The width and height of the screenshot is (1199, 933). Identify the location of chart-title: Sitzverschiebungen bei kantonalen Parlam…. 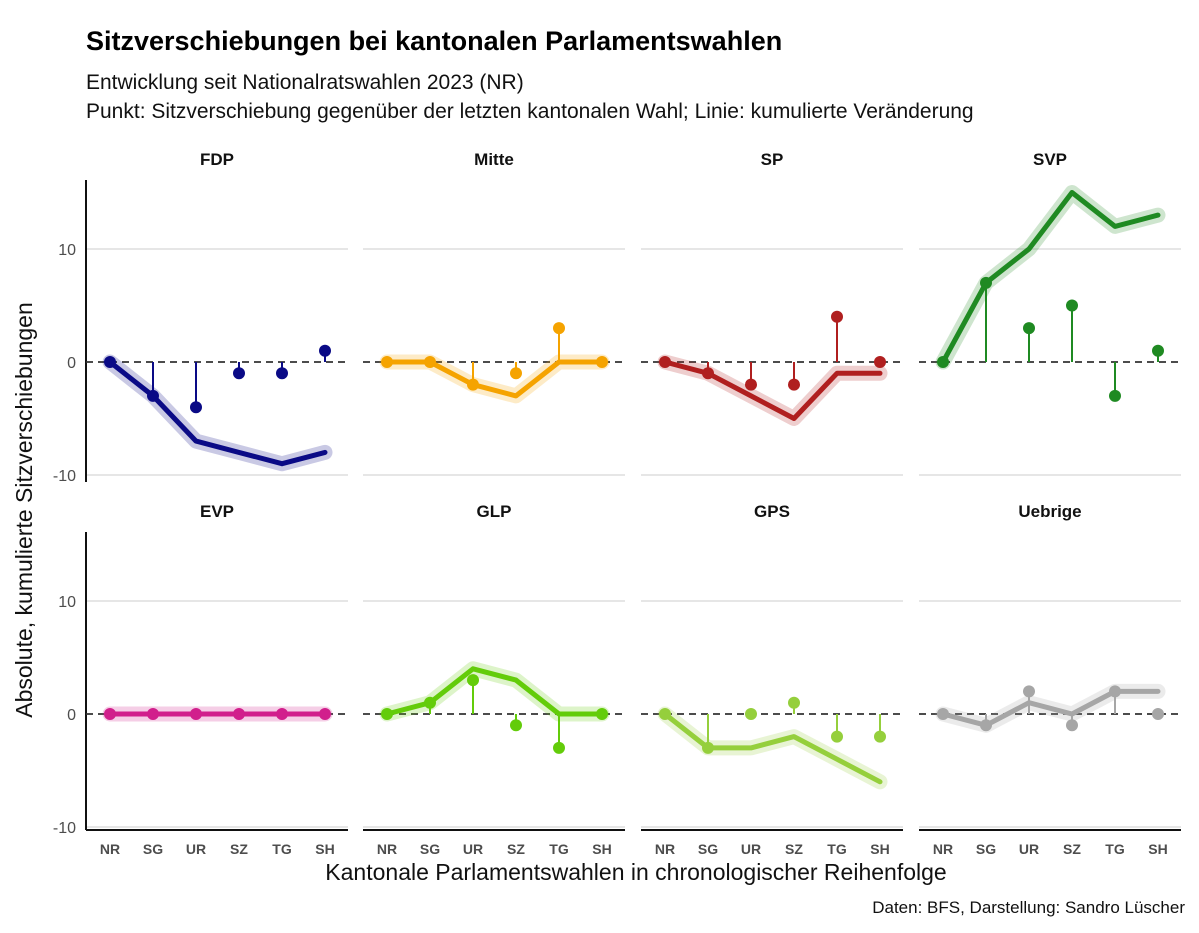
(434, 41).